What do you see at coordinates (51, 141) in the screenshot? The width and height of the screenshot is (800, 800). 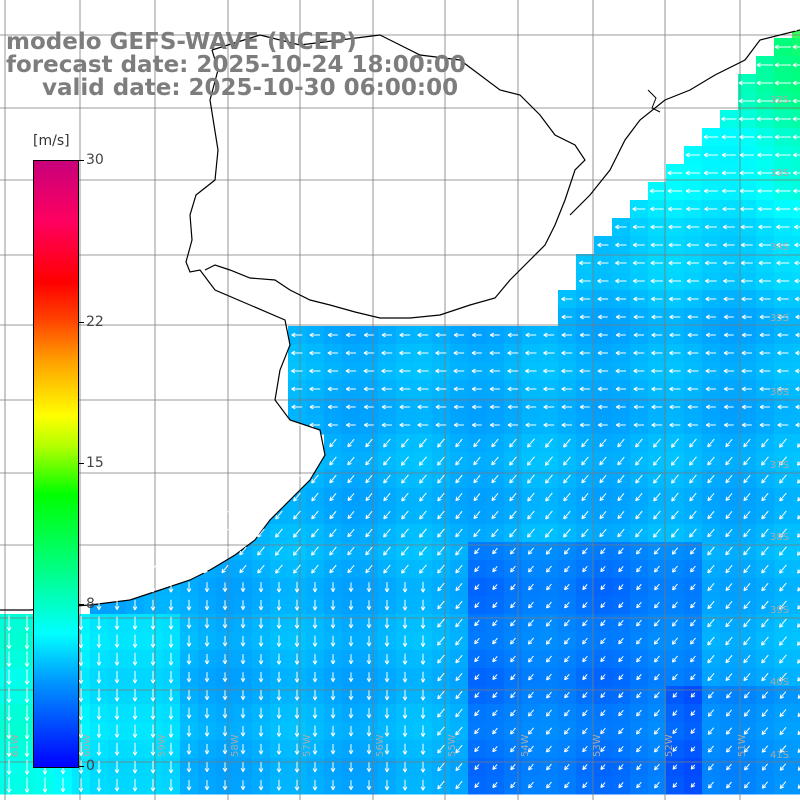 I see `colorbar-unit: [m/s]` at bounding box center [51, 141].